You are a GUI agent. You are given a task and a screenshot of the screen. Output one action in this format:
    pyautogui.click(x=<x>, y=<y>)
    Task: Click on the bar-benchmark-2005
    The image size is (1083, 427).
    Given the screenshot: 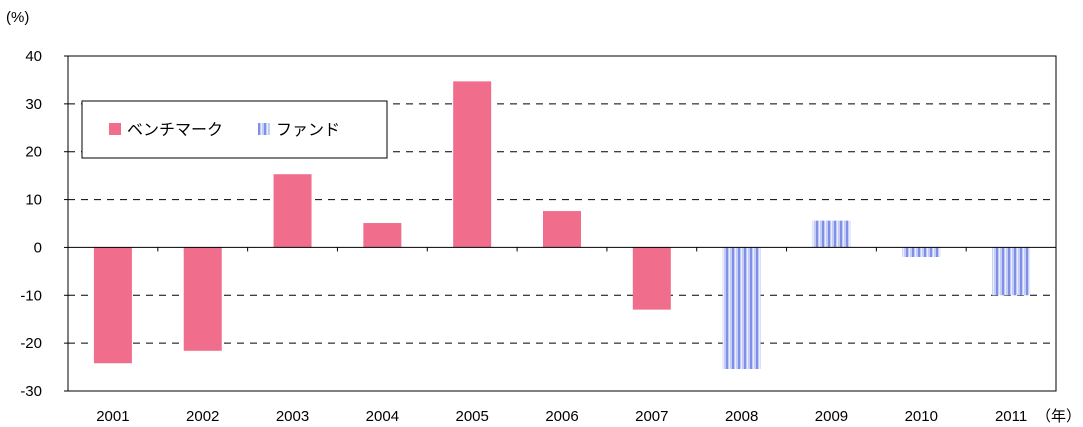 What is the action you would take?
    pyautogui.click(x=472, y=164)
    